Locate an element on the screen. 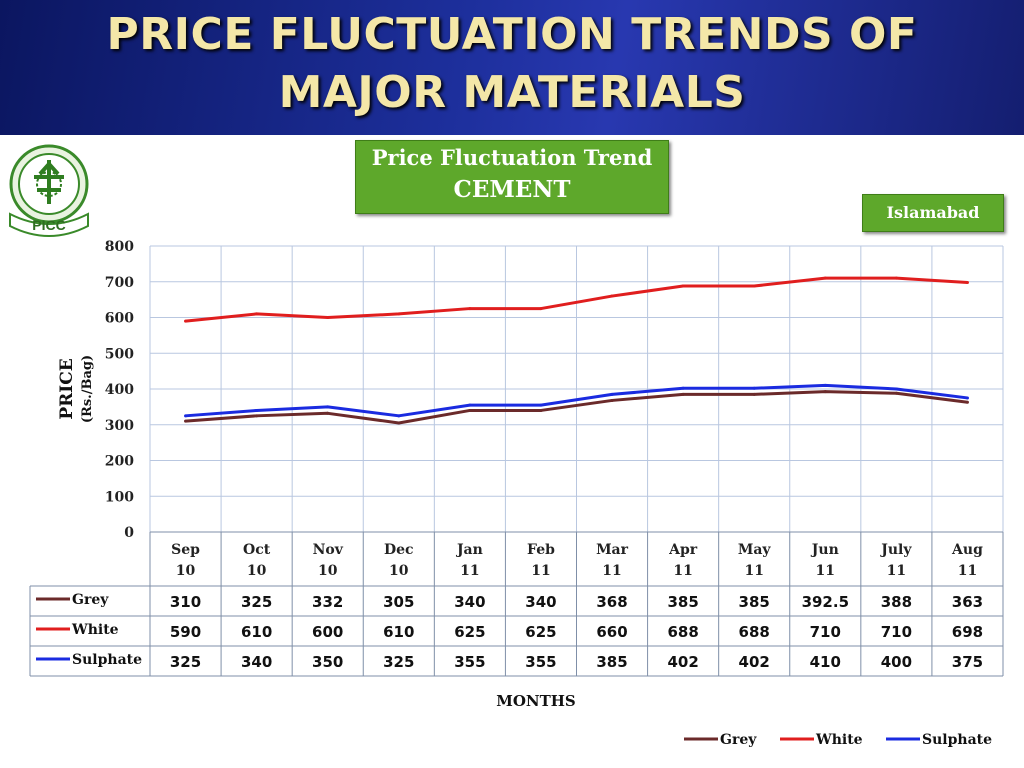 The image size is (1024, 768). y-tick-label: 500 is located at coordinates (119, 354).